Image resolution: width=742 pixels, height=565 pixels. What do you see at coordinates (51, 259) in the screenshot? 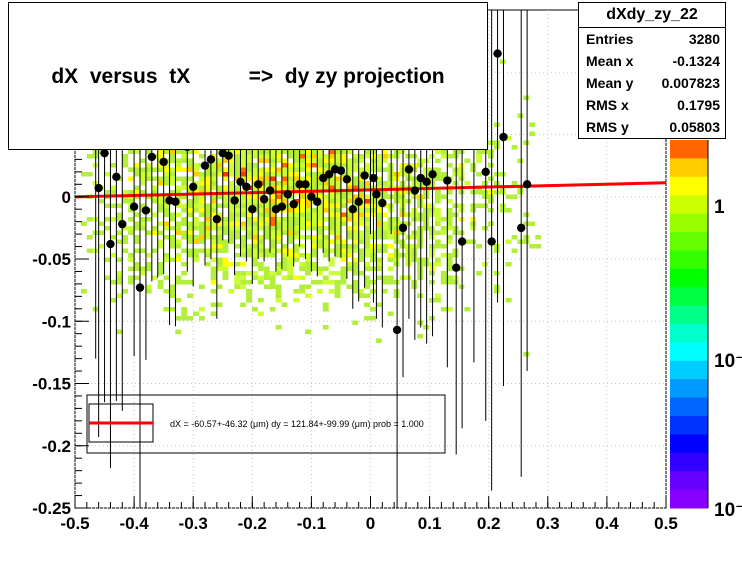
I see `y-tick-label: -0.05` at bounding box center [51, 259].